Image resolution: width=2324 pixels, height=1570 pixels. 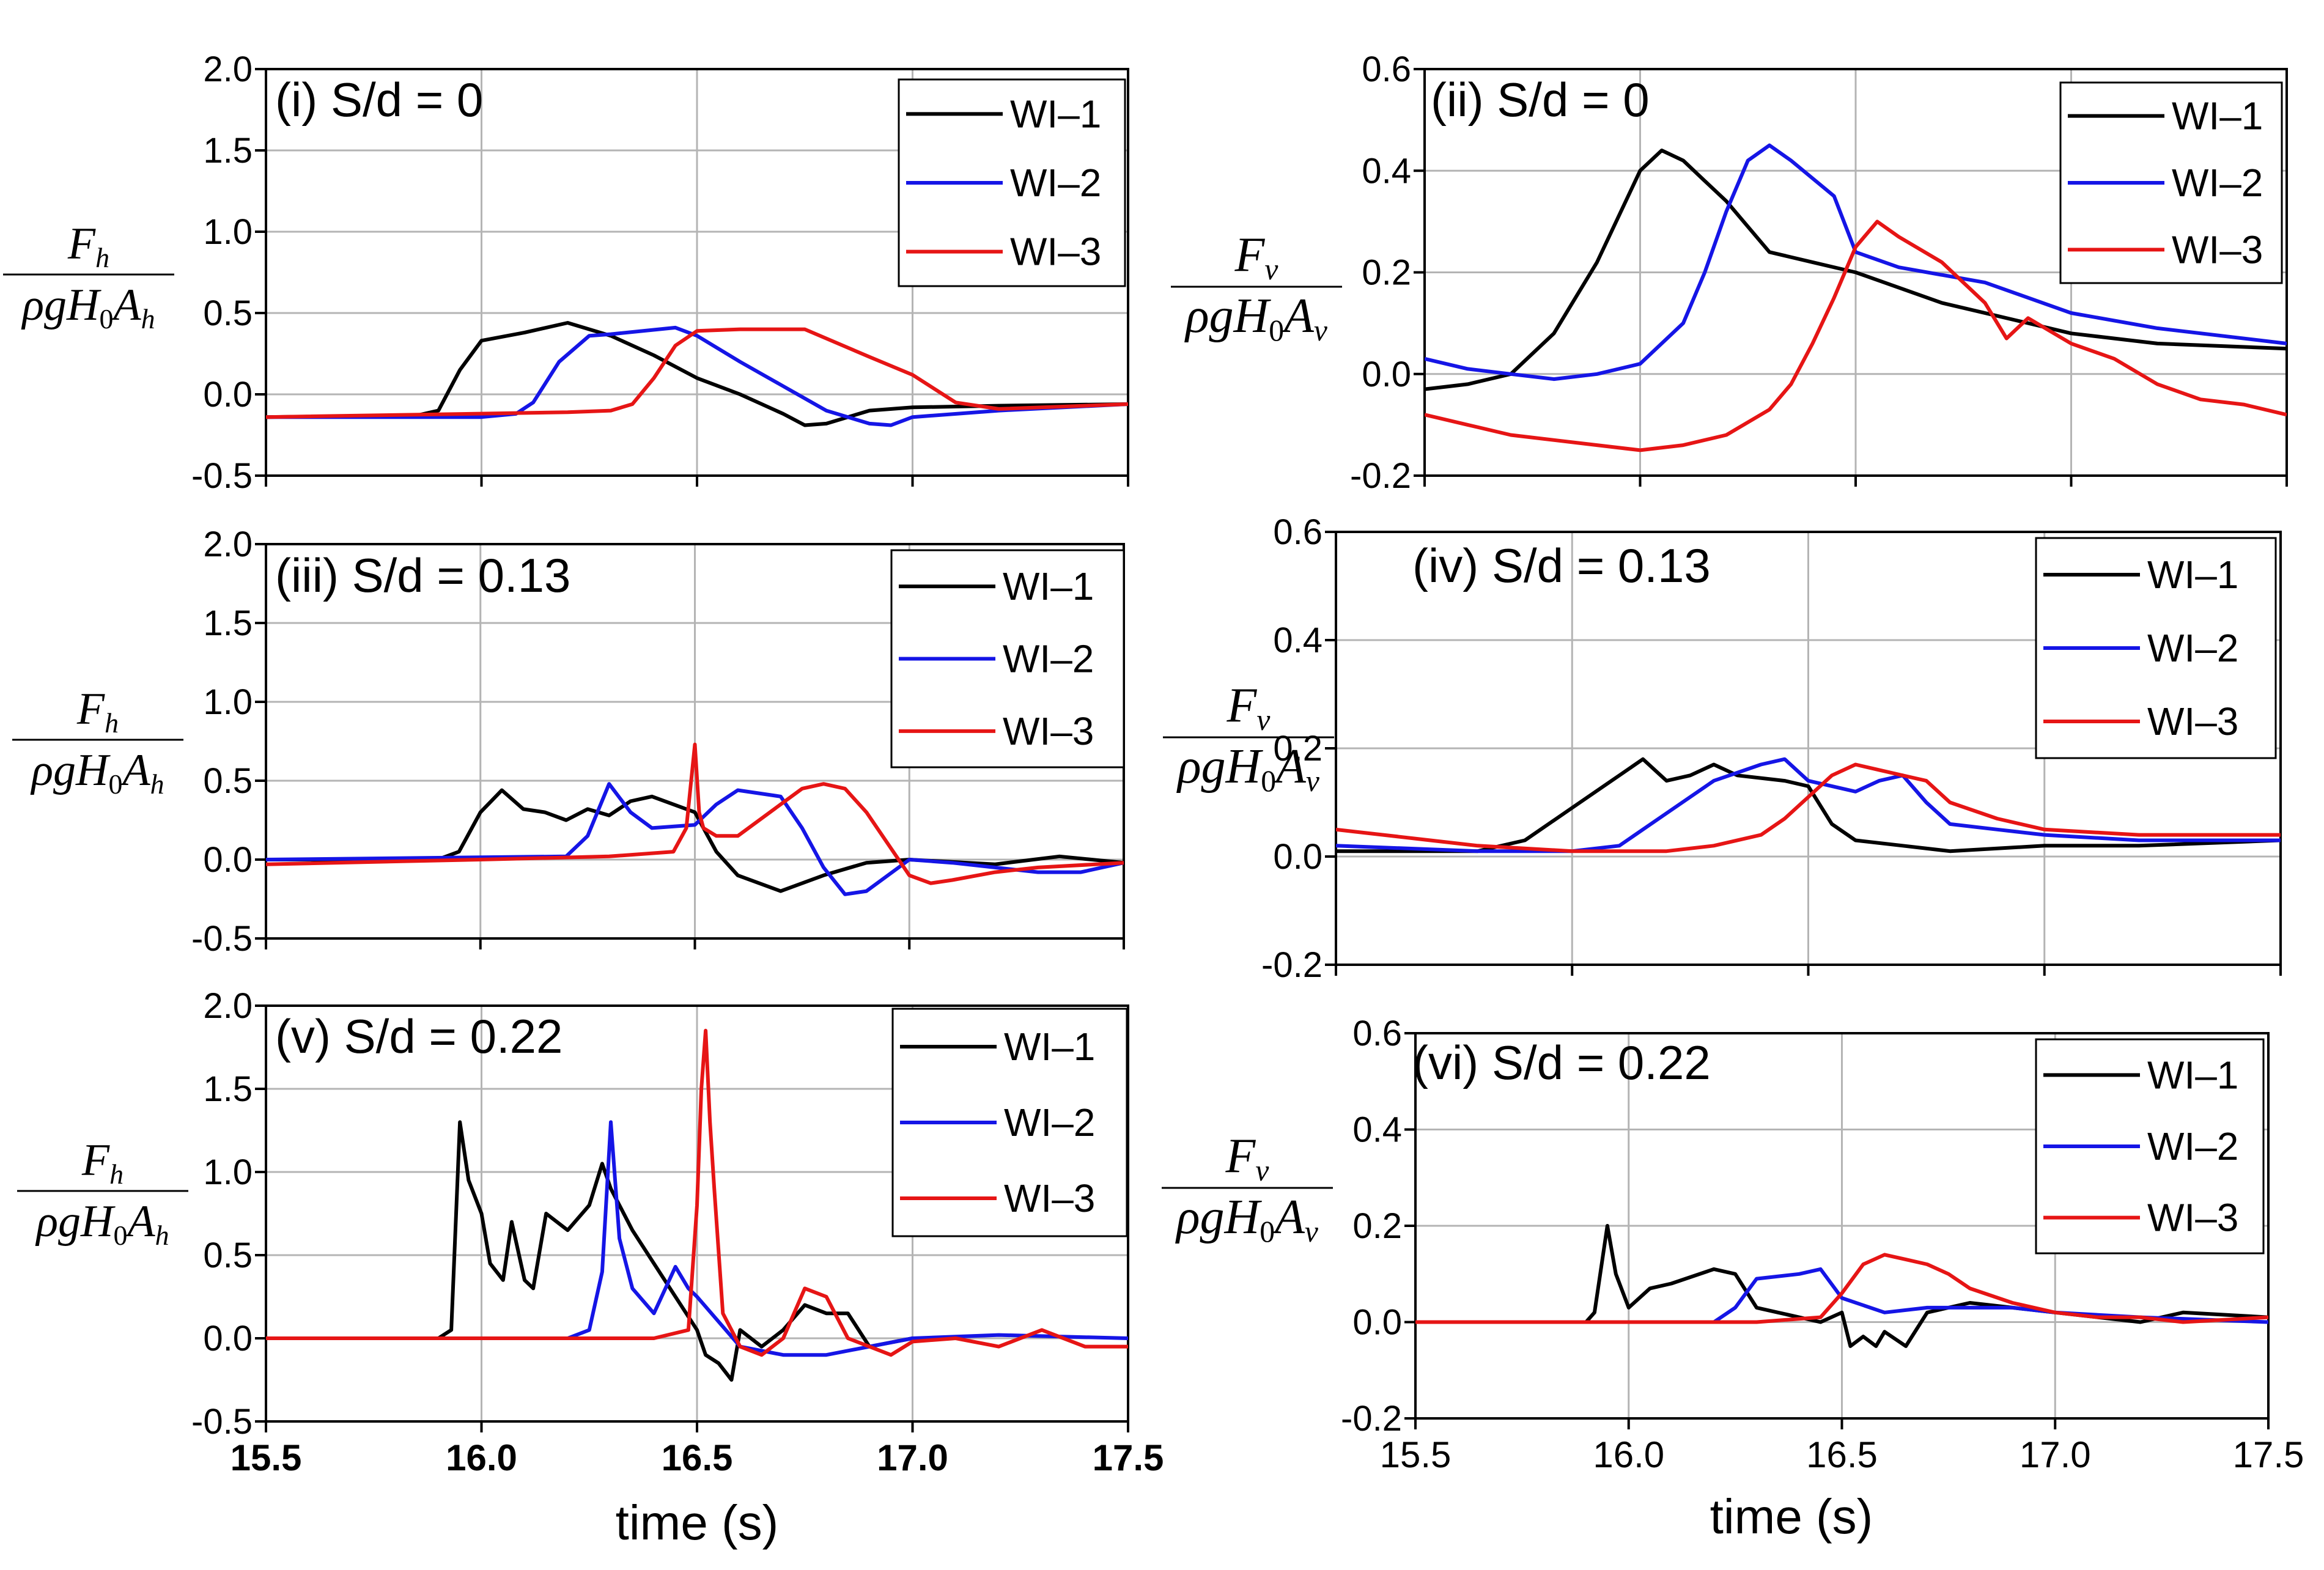 I want to click on x-axis-title-left: time (s), so click(x=697, y=1523).